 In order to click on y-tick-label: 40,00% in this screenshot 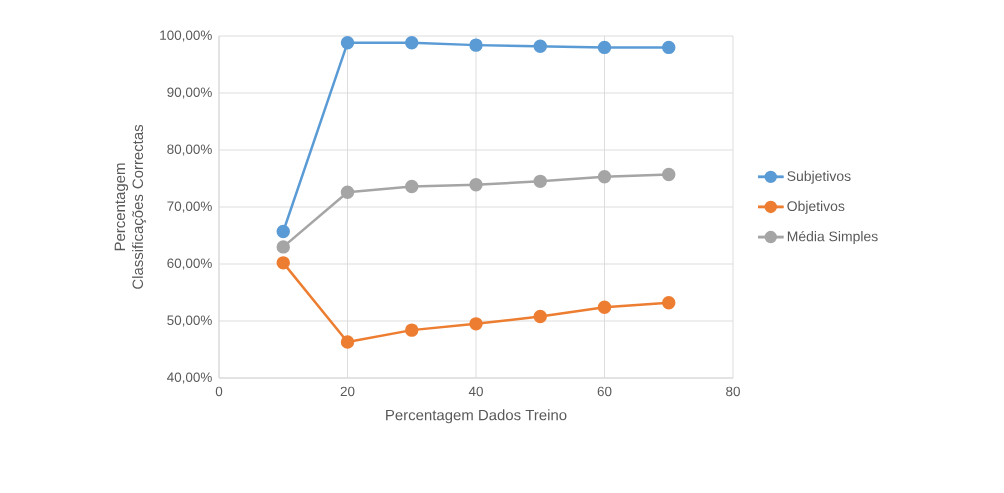, I will do `click(189, 378)`.